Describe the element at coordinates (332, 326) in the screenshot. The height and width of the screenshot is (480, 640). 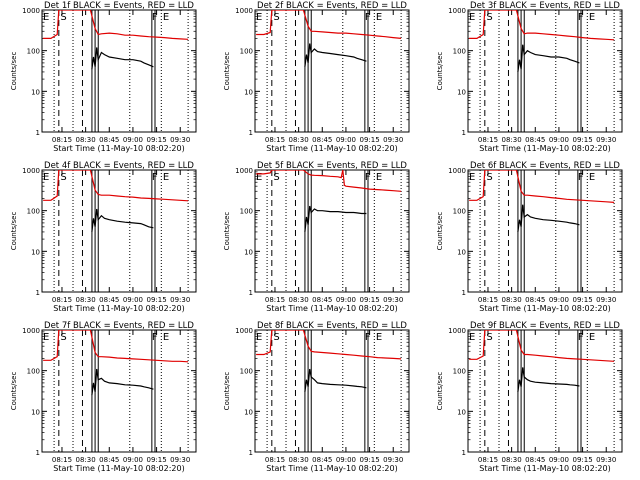
I see `panel-title: Det 8f BLACK = Events, RED = LLD` at that location.